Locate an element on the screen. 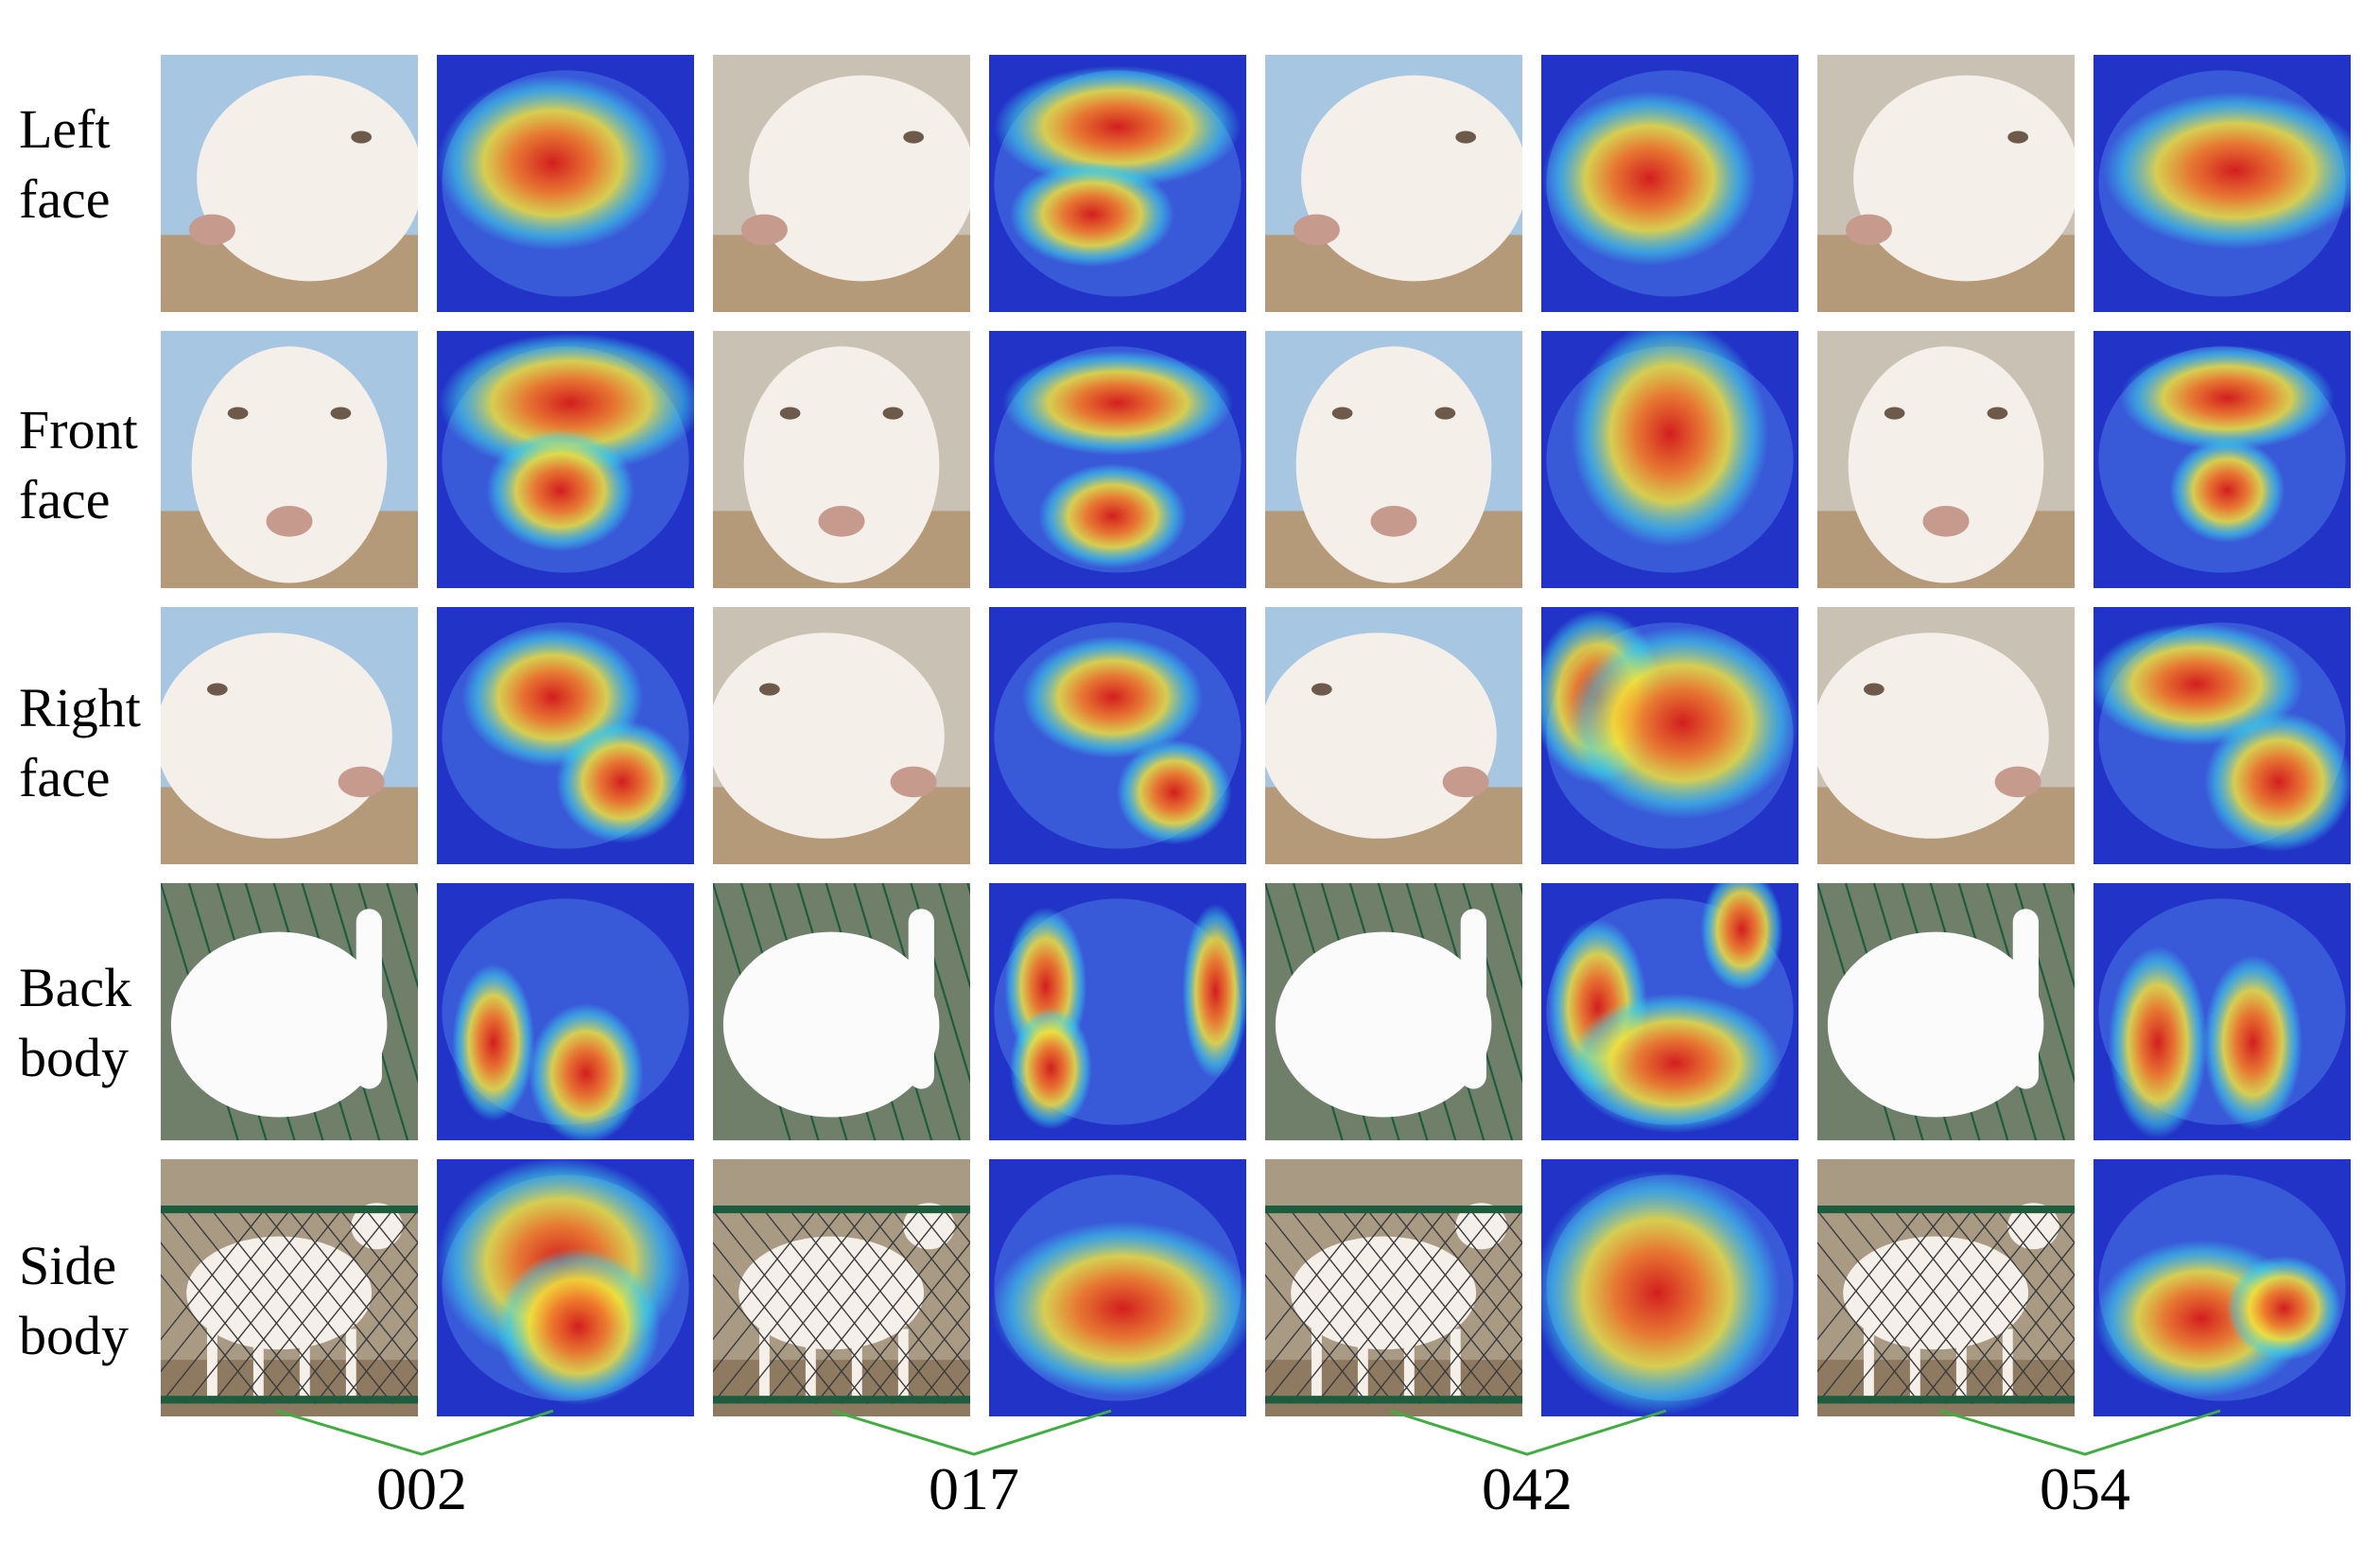  photo-ground is located at coordinates (1393, 1388).